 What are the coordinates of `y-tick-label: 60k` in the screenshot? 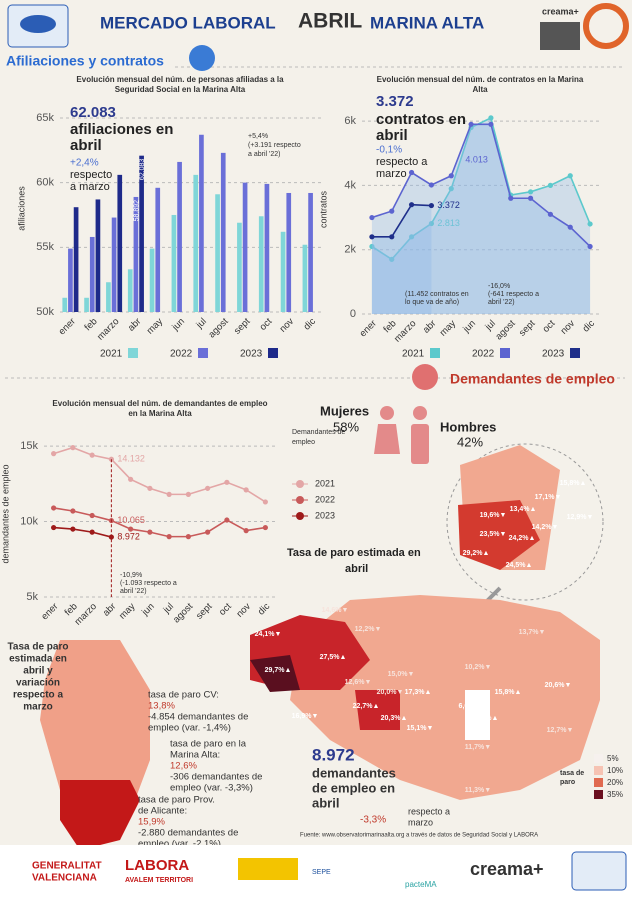 It's located at (45, 183).